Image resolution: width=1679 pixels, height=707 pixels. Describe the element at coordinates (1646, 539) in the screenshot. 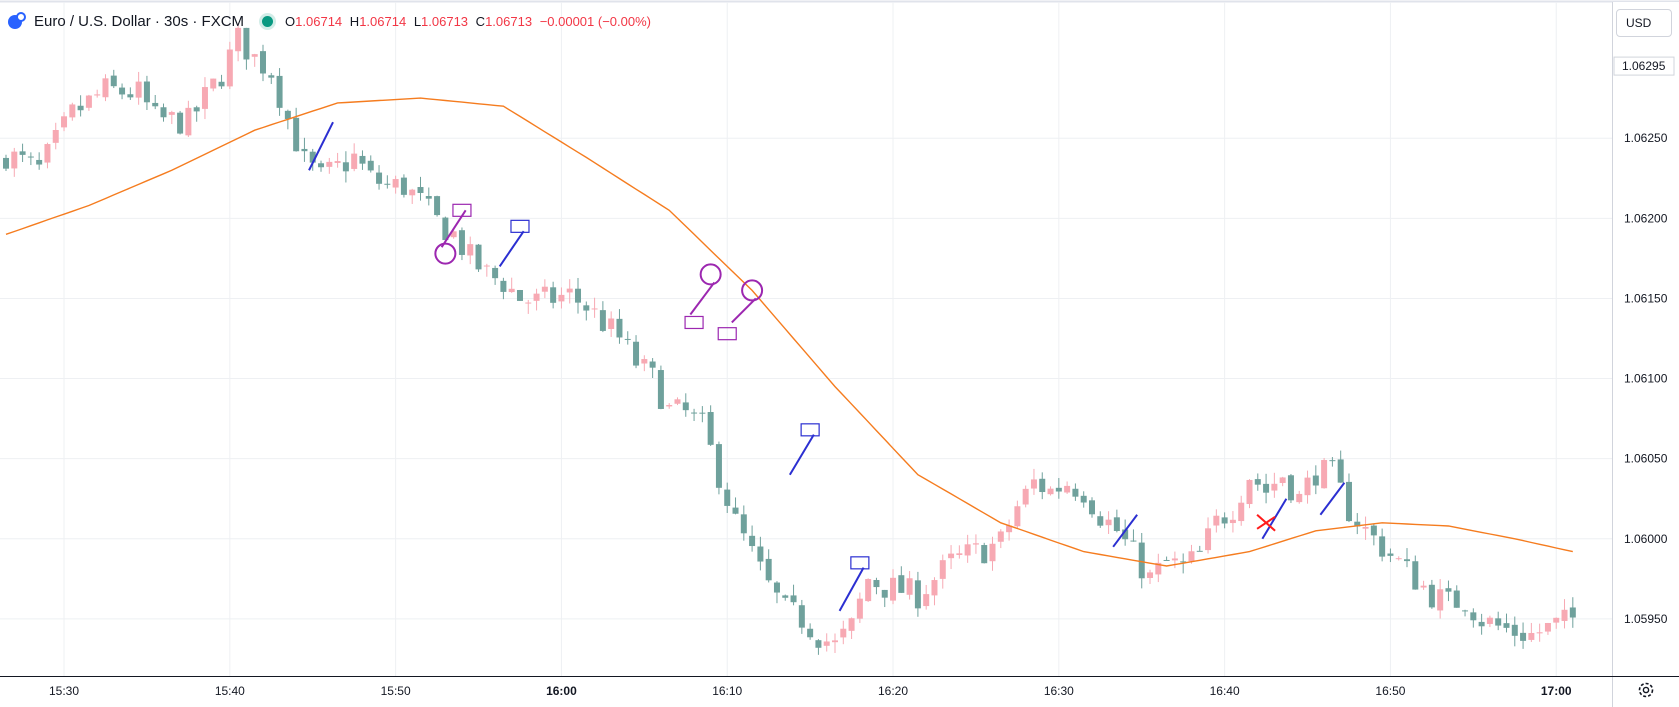

I see `price-tick-label: 1.06000` at that location.